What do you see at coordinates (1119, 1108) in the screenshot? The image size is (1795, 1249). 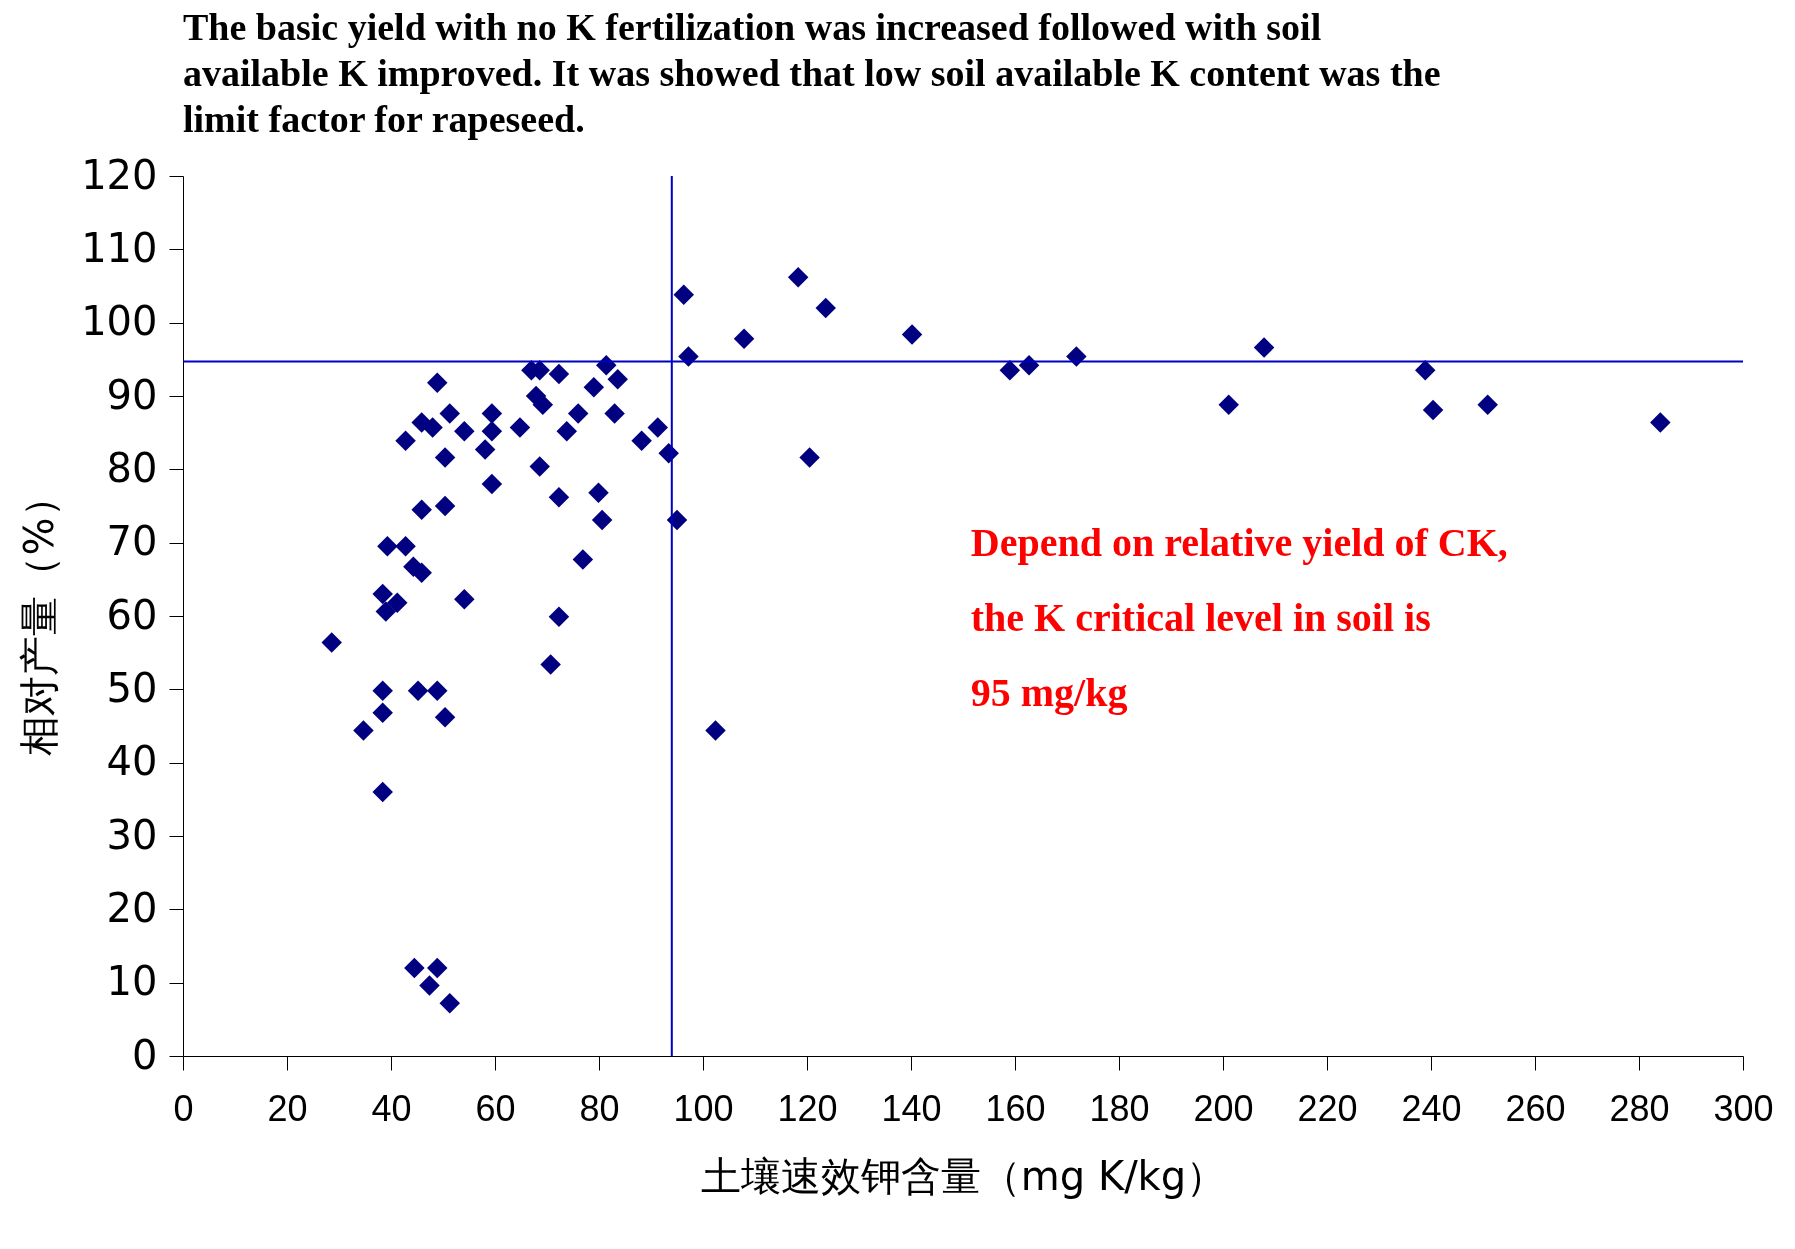 I see `x-tick-label: 180` at bounding box center [1119, 1108].